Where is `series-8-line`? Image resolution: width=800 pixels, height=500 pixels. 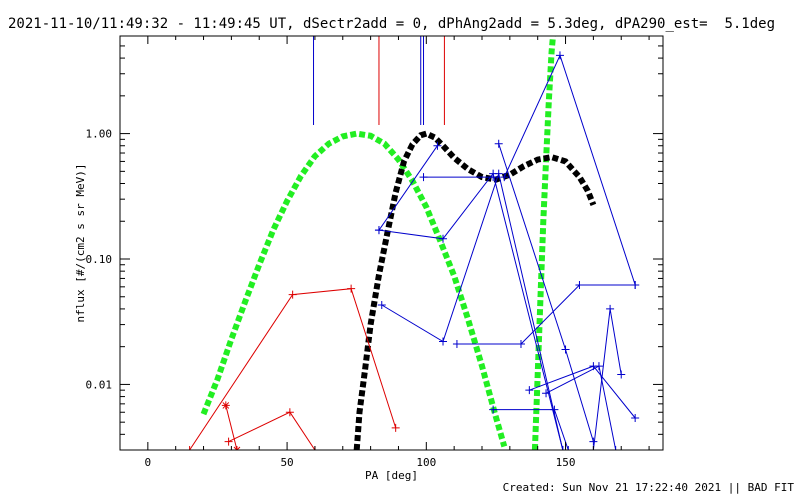 series-8-line is located at coordinates (472, 310).